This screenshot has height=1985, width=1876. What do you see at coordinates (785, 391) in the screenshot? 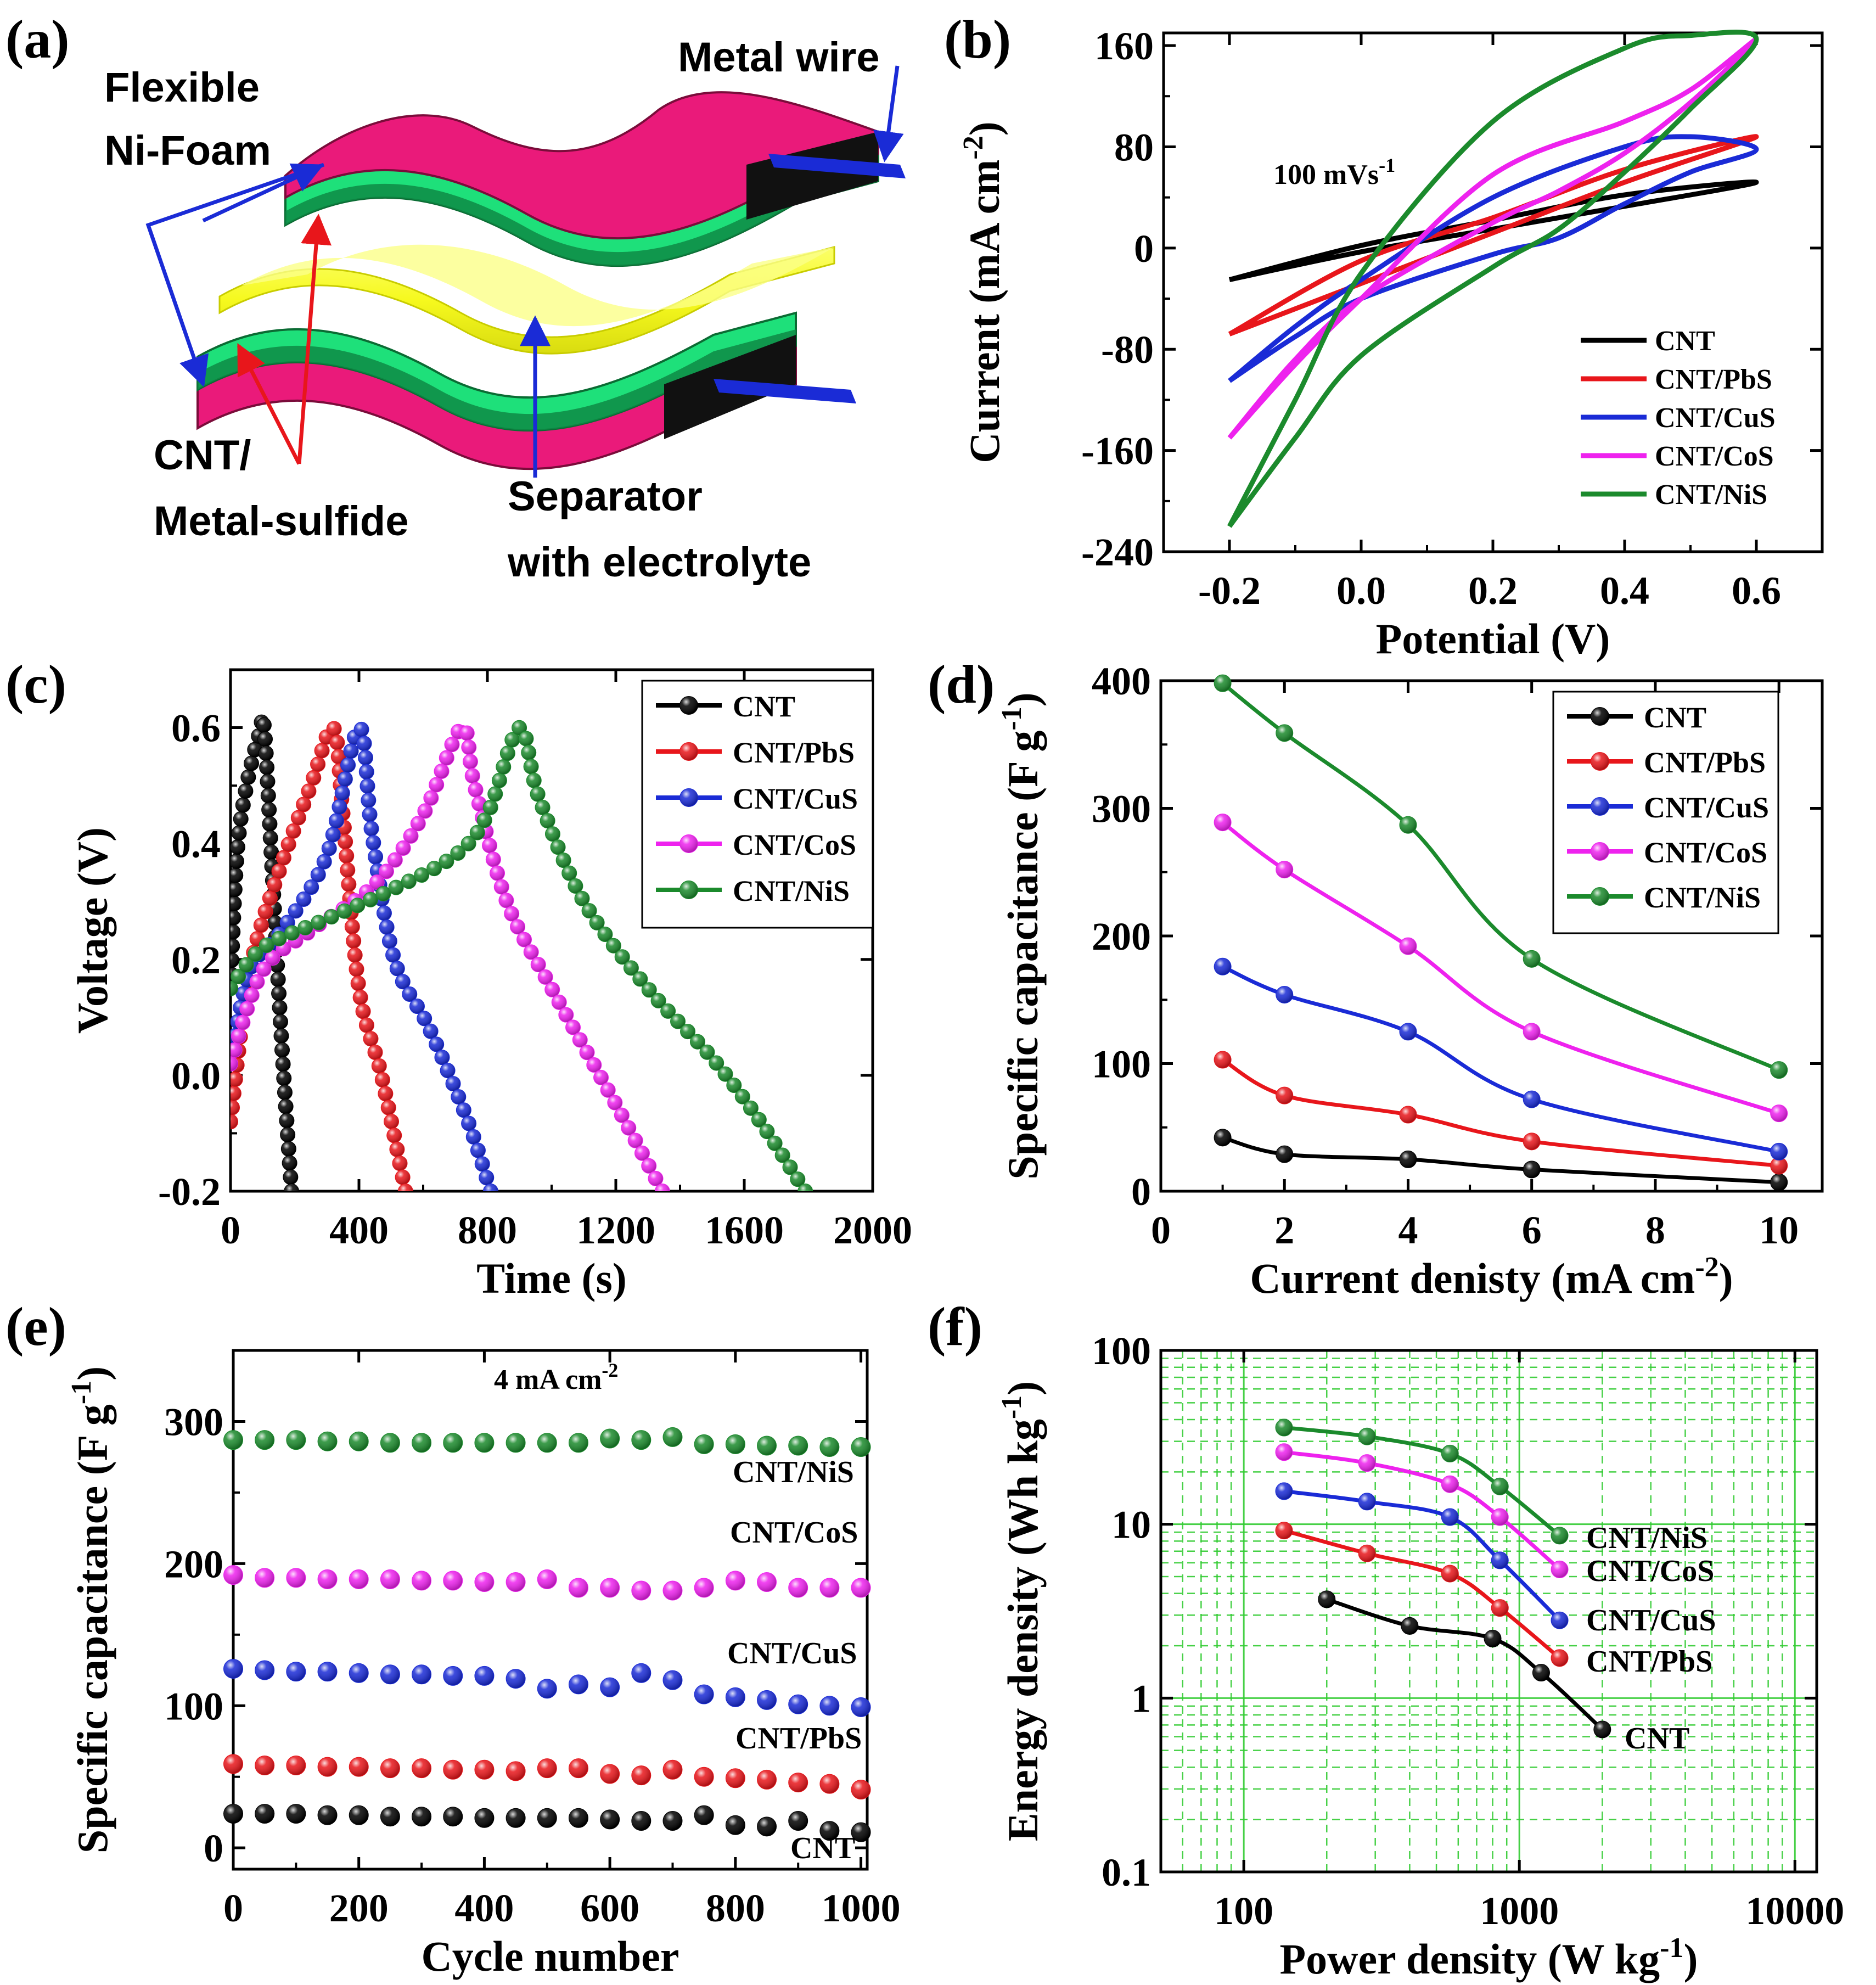
I see `metal-wire-bottom` at bounding box center [785, 391].